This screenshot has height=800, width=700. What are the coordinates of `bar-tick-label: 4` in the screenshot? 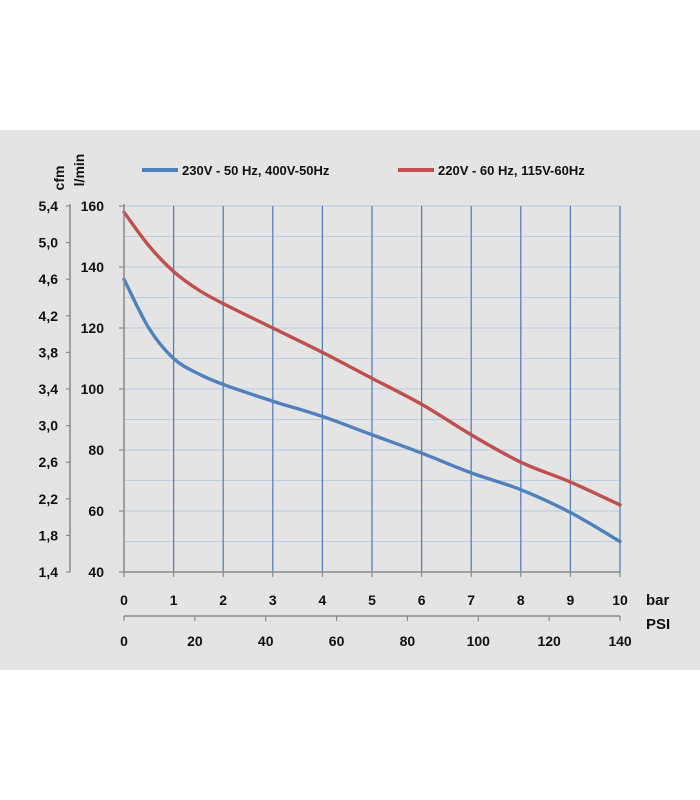 It's located at (323, 600).